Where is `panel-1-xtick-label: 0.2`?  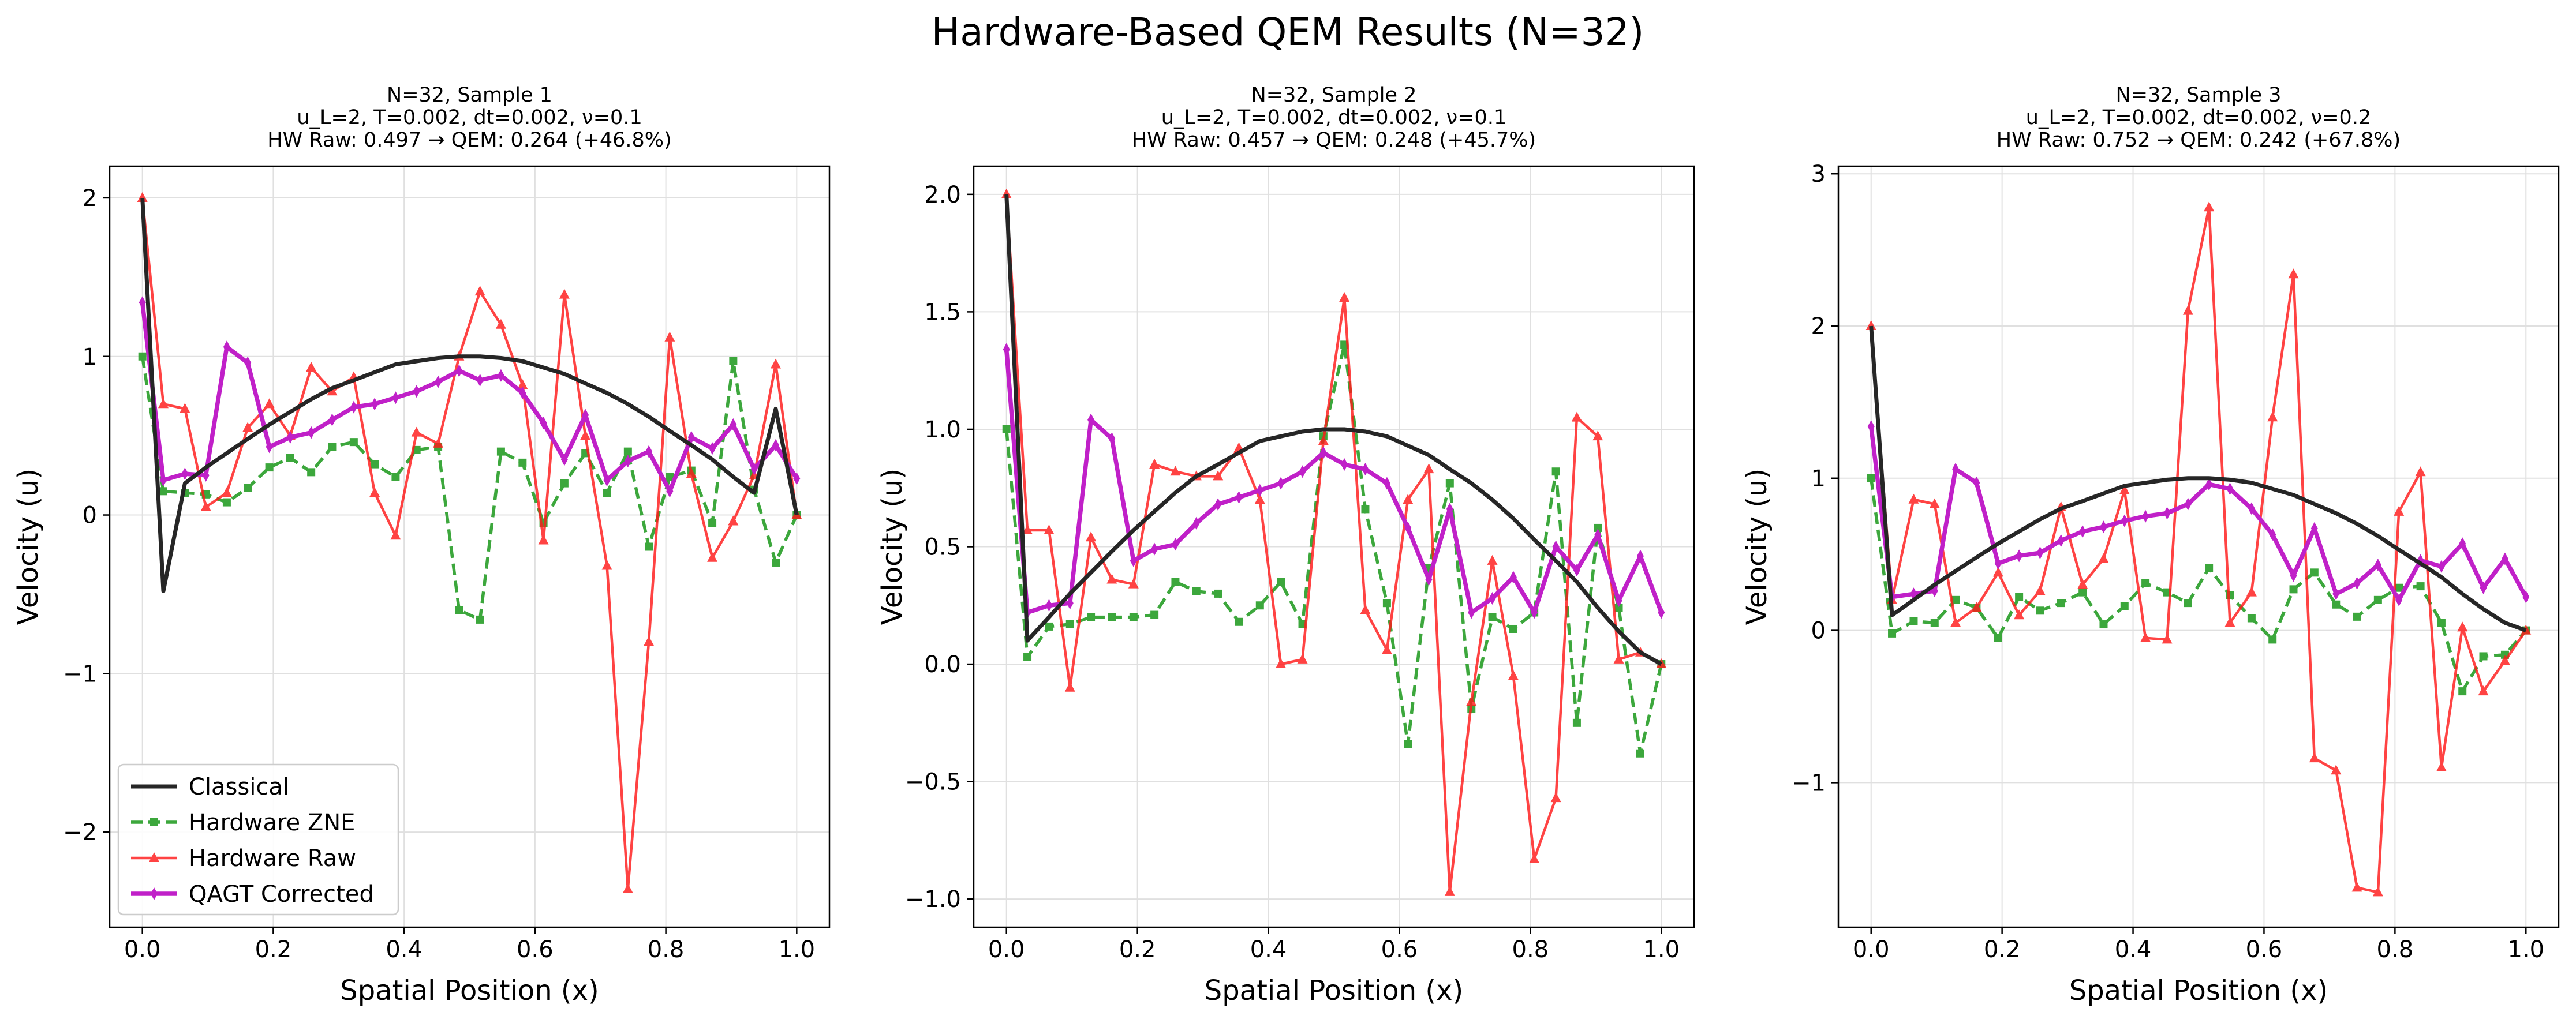
panel-1-xtick-label: 0.2 is located at coordinates (273, 949).